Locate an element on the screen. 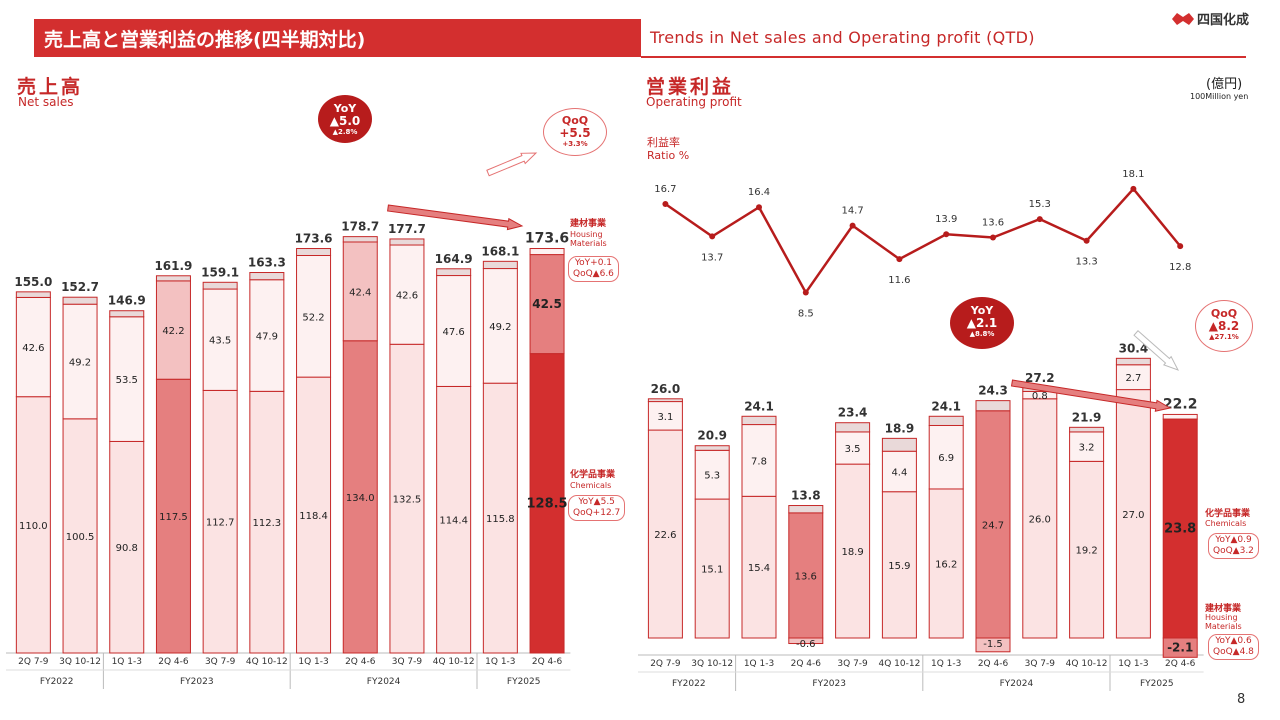 The height and width of the screenshot is (720, 1280). ns-housing-yoy: YoY+0.1 is located at coordinates (593, 263).